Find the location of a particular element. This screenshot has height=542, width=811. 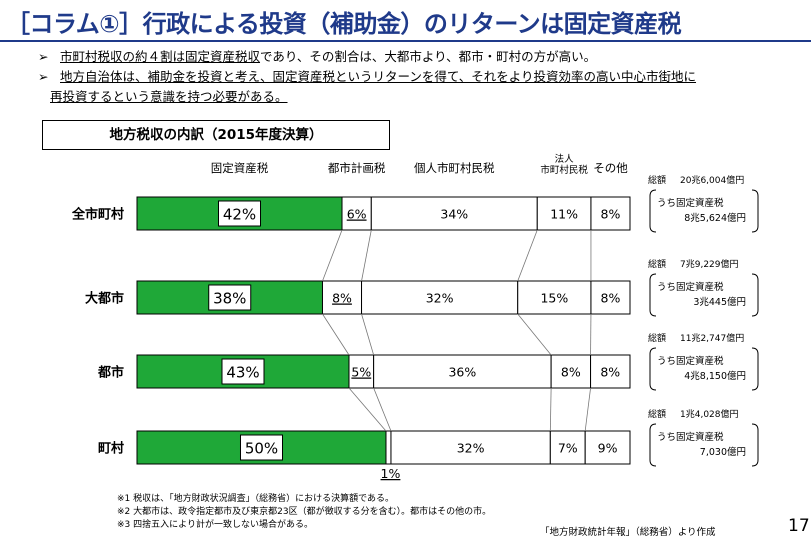

bar-value-label: 9% is located at coordinates (608, 448).